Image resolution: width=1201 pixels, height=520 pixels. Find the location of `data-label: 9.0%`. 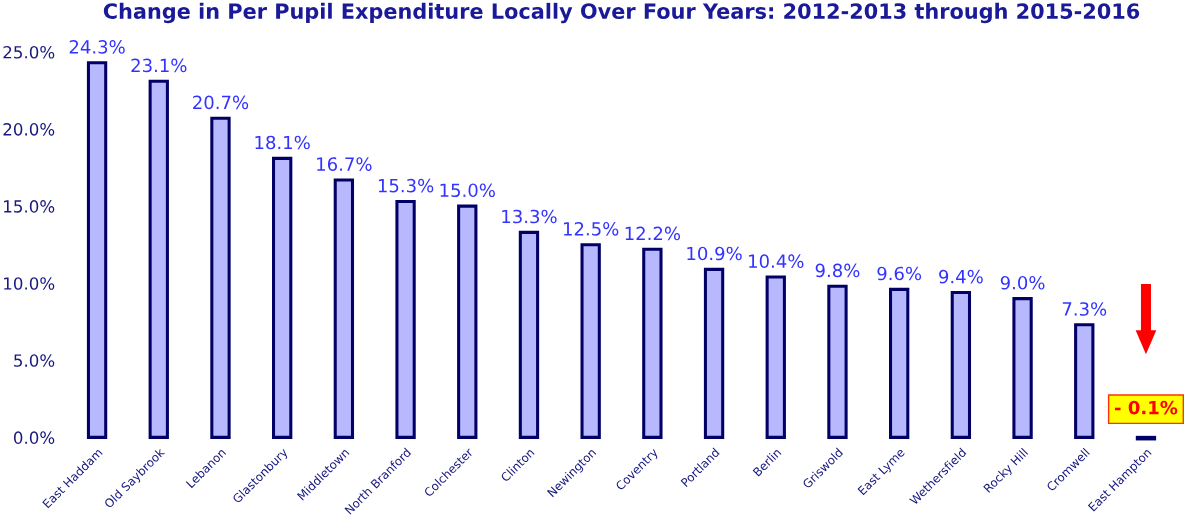

data-label: 9.0% is located at coordinates (1022, 282).